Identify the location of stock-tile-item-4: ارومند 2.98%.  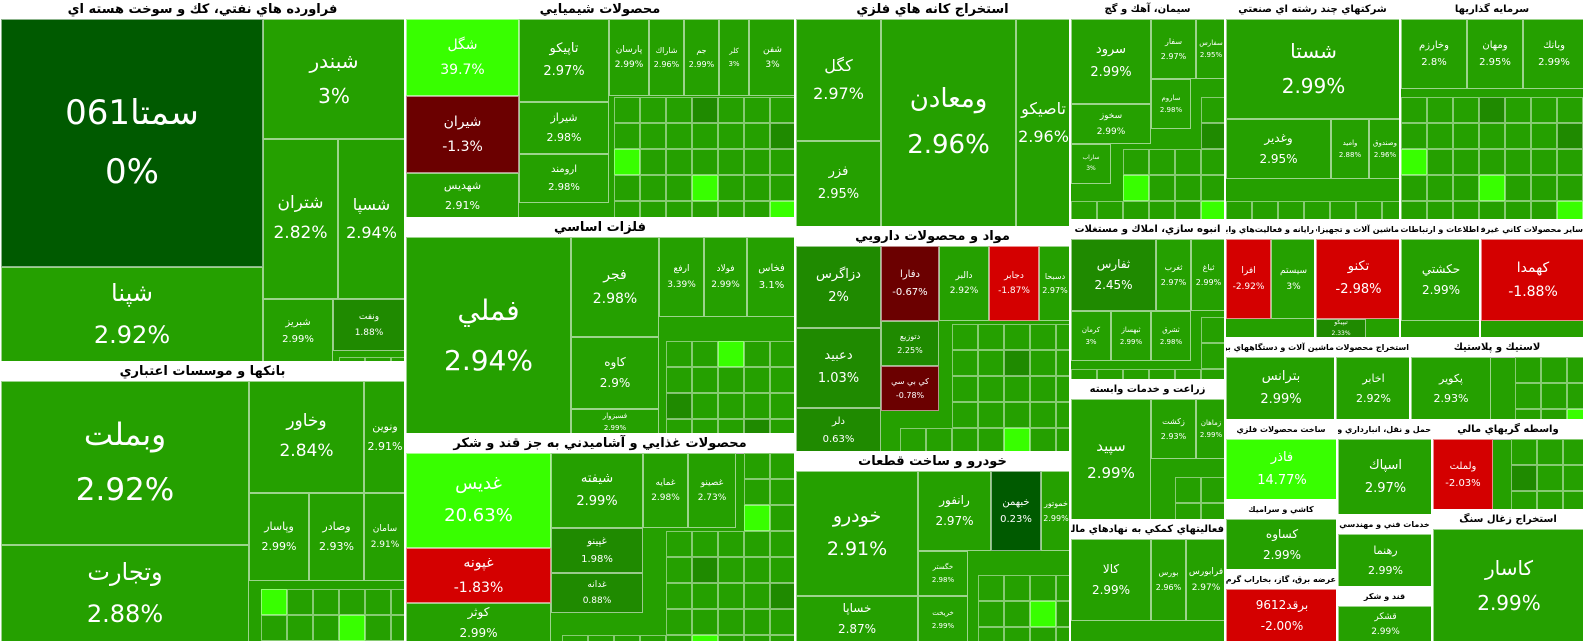
(564, 178).